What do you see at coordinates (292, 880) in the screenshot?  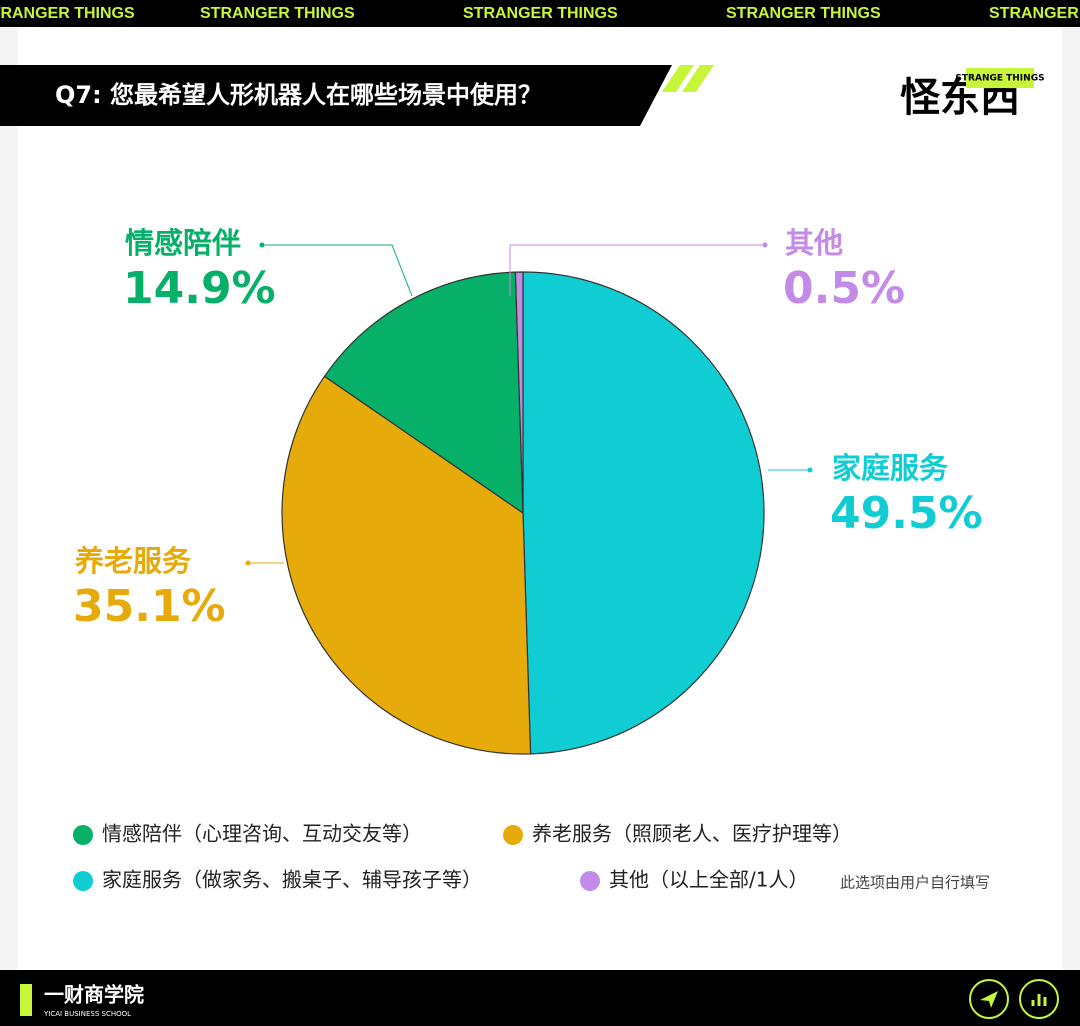 I see `legend-label: 家庭服务（做家务、搬桌子、辅导孩子等）` at bounding box center [292, 880].